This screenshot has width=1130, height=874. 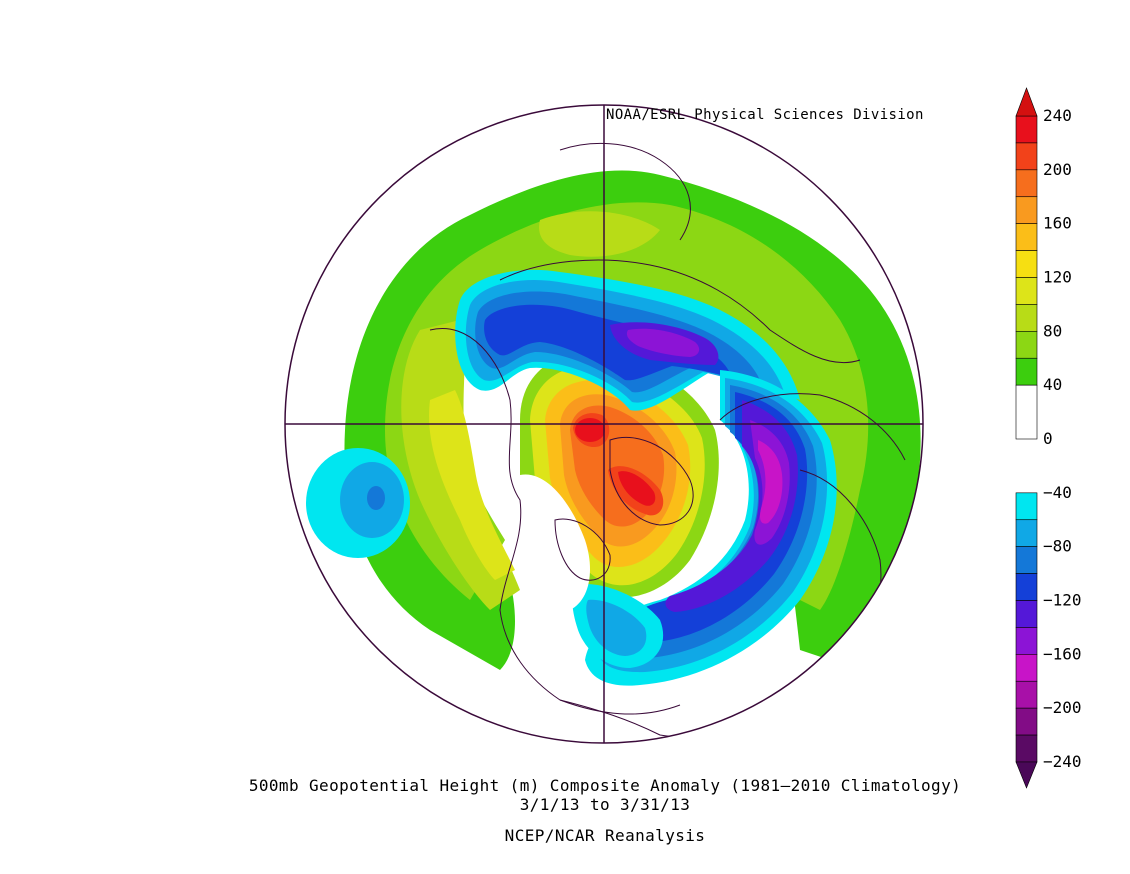 What do you see at coordinates (1062, 707) in the screenshot?
I see `colorbar-tick-label: −200` at bounding box center [1062, 707].